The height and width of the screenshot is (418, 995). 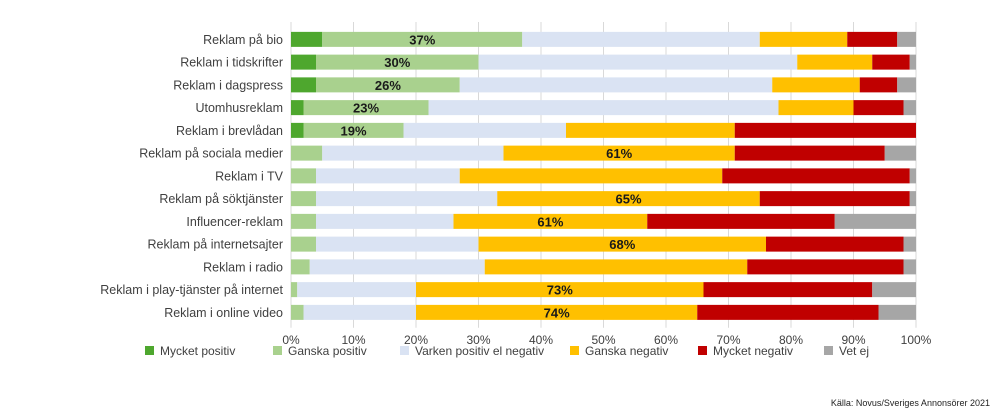 What do you see at coordinates (728, 340) in the screenshot?
I see `x-tick-label: 70%` at bounding box center [728, 340].